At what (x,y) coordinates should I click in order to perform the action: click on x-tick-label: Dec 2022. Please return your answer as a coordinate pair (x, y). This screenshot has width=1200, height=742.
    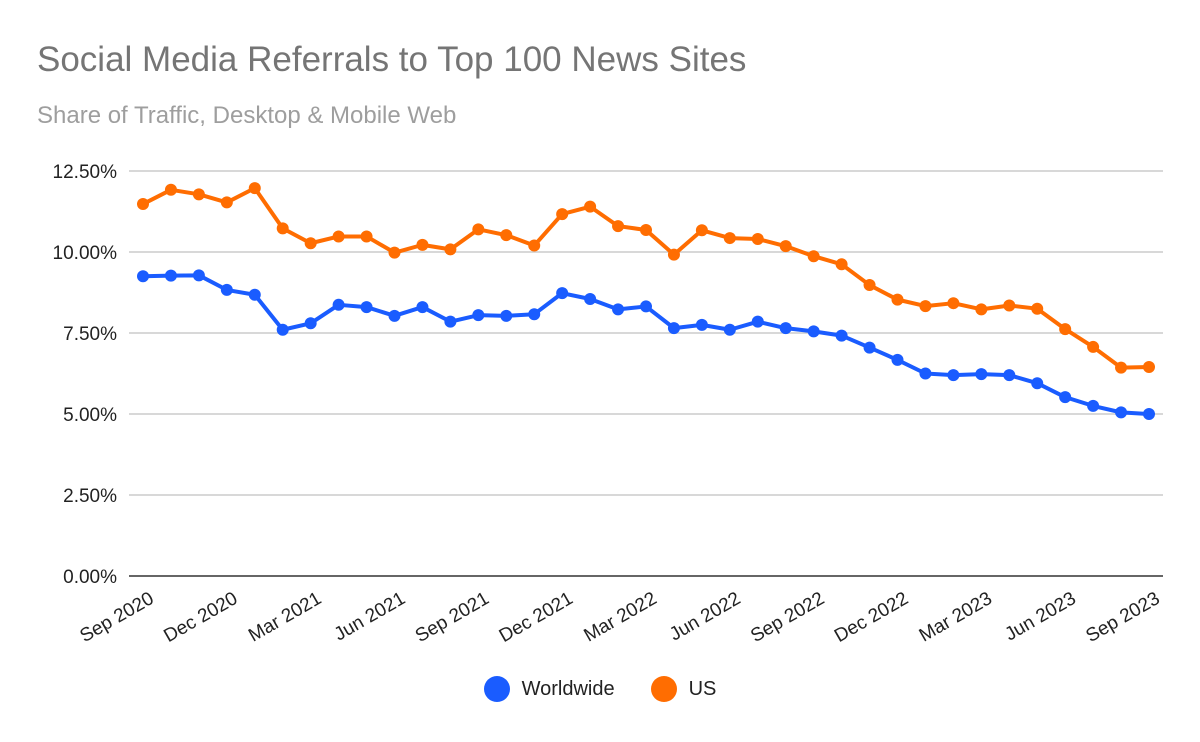
    Looking at the image, I should click on (871, 617).